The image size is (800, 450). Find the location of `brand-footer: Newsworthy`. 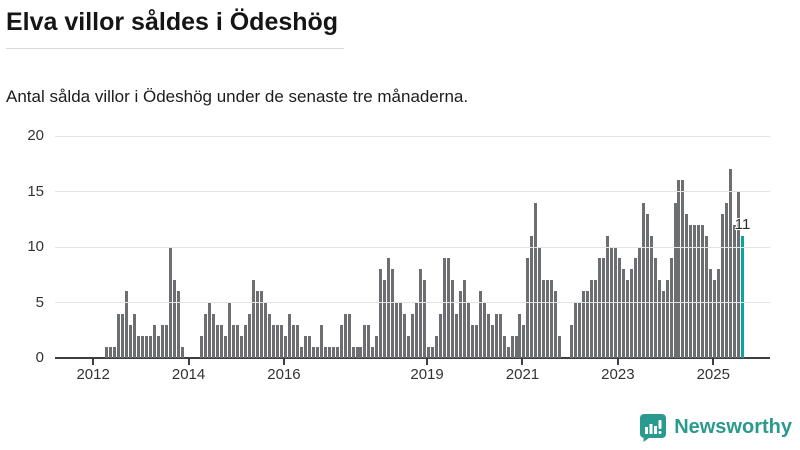

brand-footer: Newsworthy is located at coordinates (715, 427).